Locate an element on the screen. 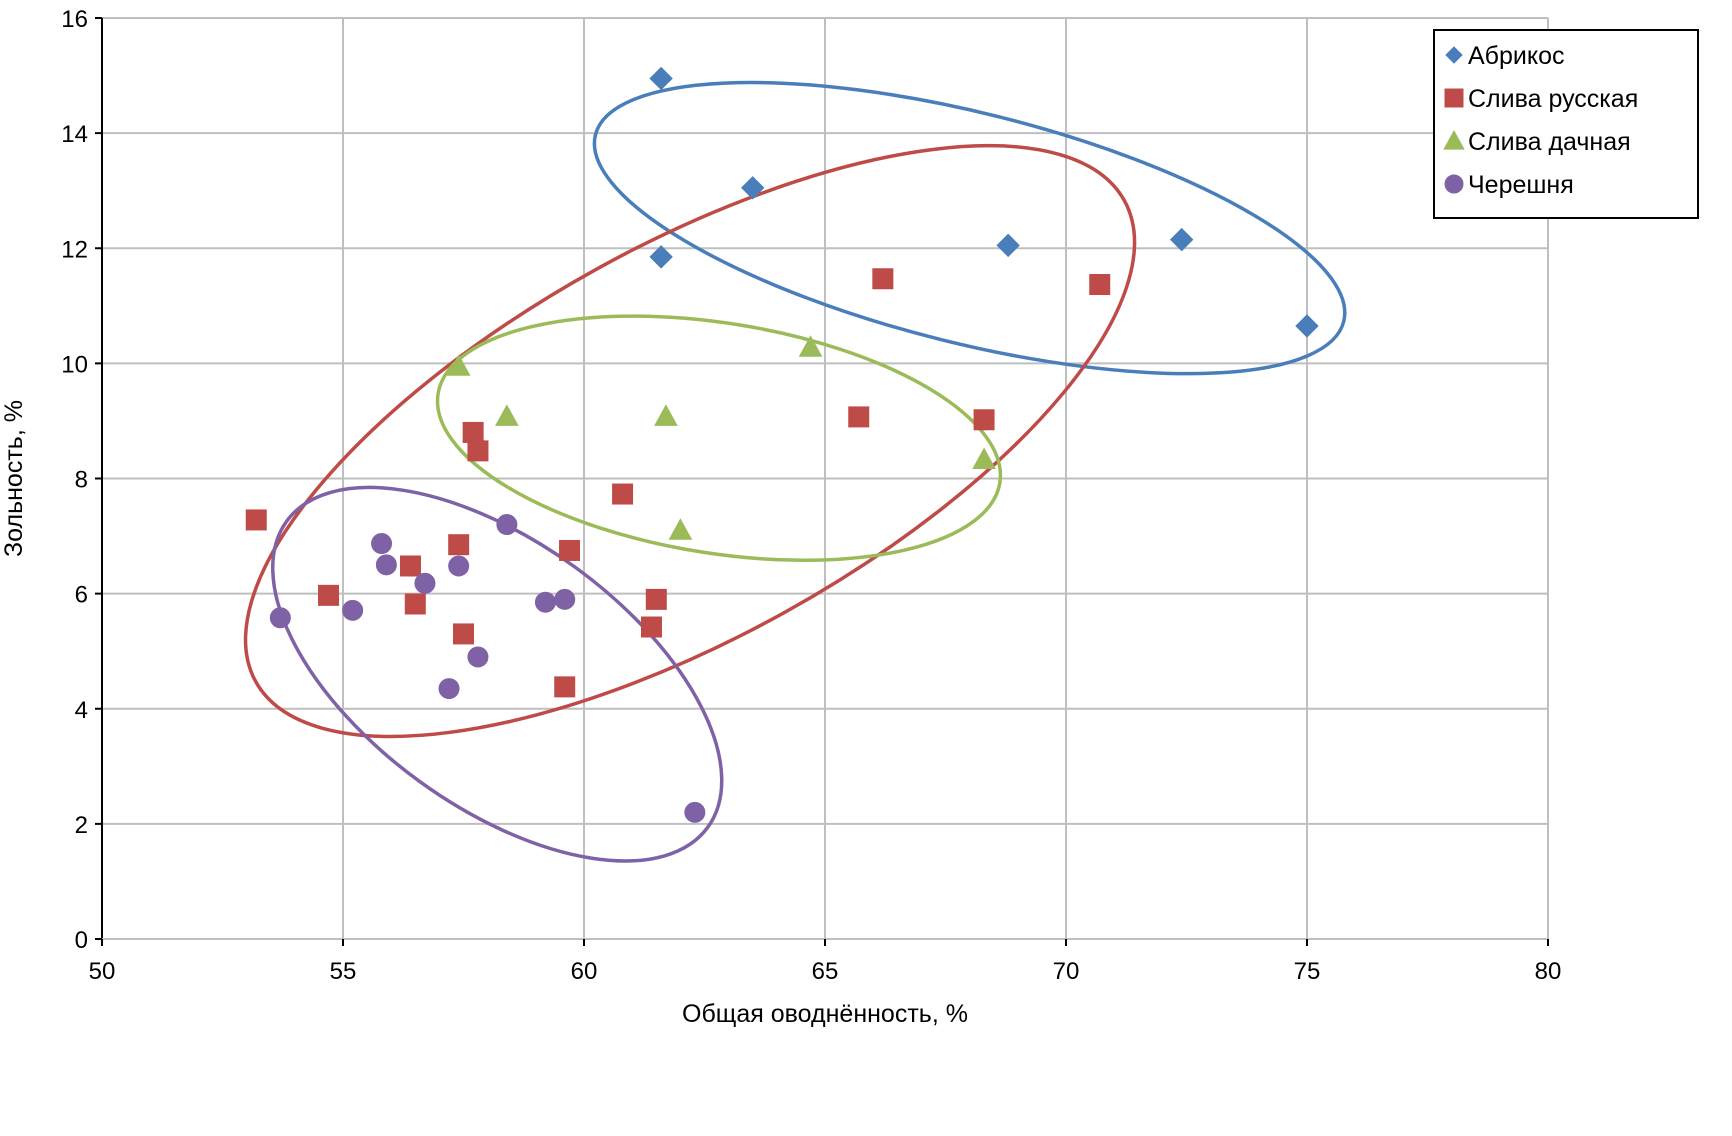 The image size is (1732, 1136). y-tick-label: 2 is located at coordinates (81, 825).